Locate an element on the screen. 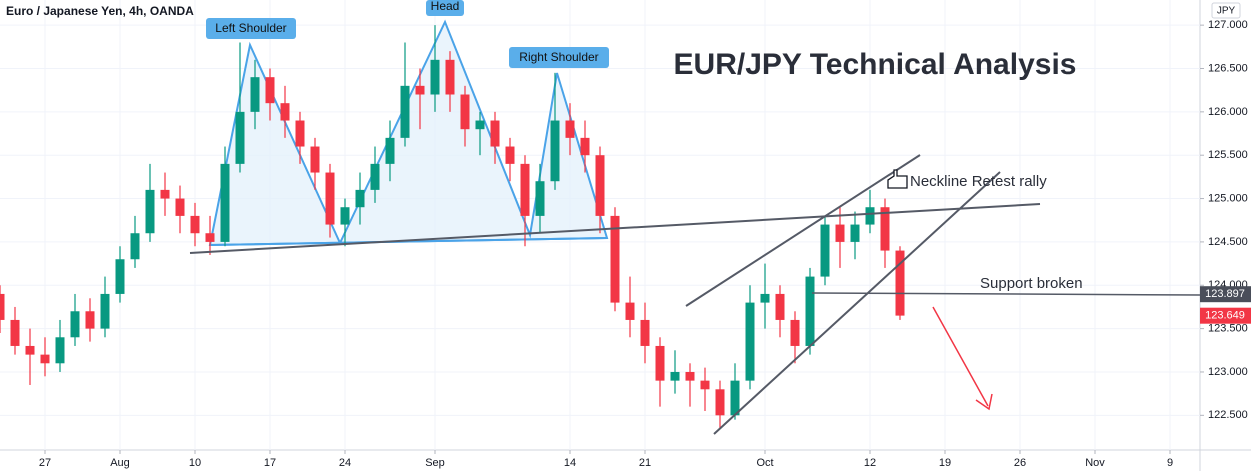 The width and height of the screenshot is (1251, 471). header: Euro / Japanese Yen, 4h, OANDA is located at coordinates (100, 11).